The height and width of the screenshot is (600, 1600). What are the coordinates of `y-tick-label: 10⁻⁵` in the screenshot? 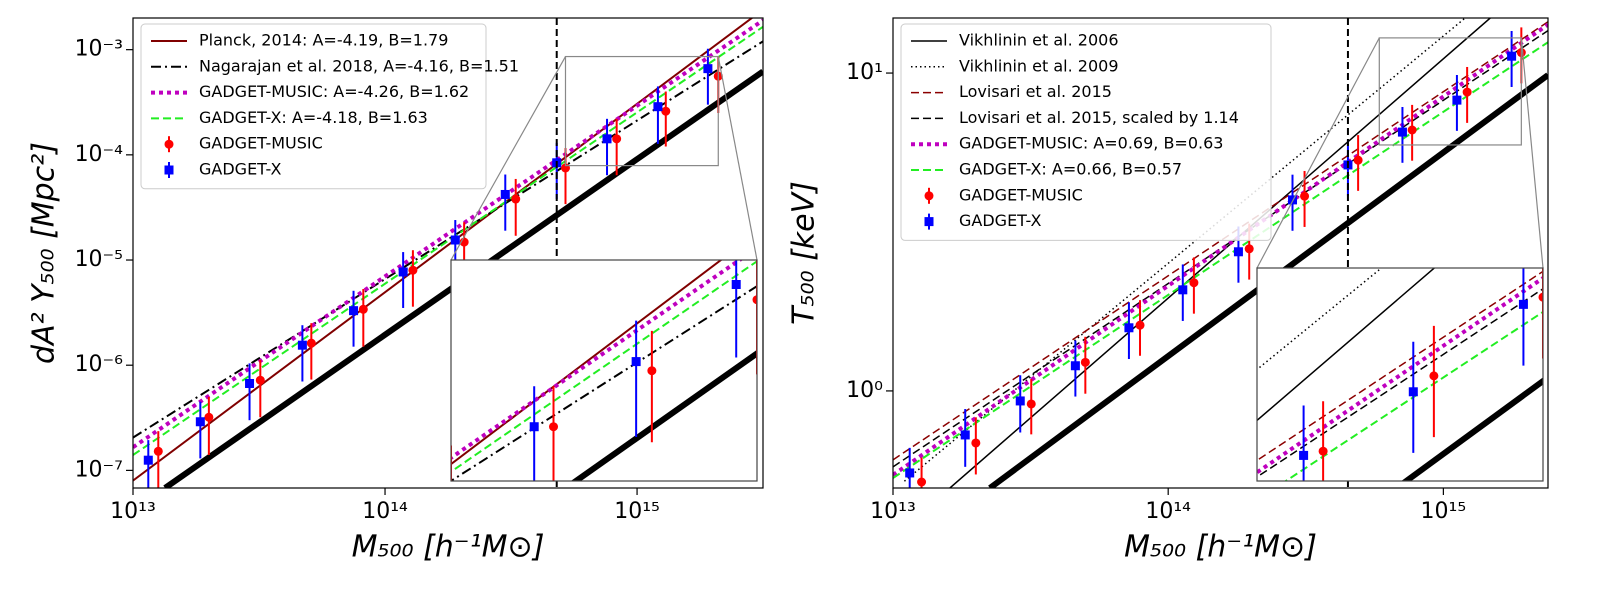 It's located at (99, 259).